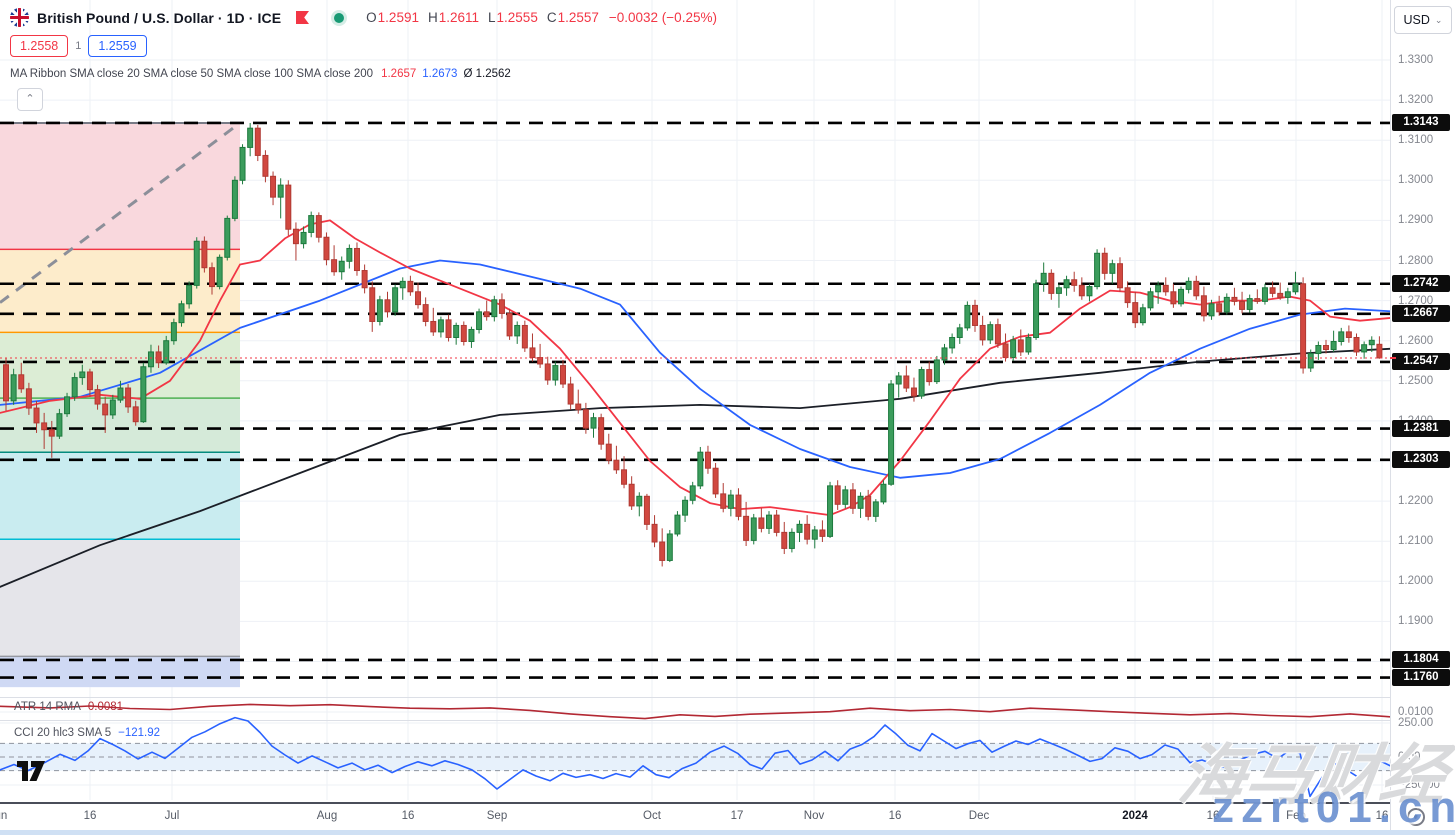  Describe the element at coordinates (399, 74) in the screenshot. I see `ma-value-20: 1.2657` at that location.